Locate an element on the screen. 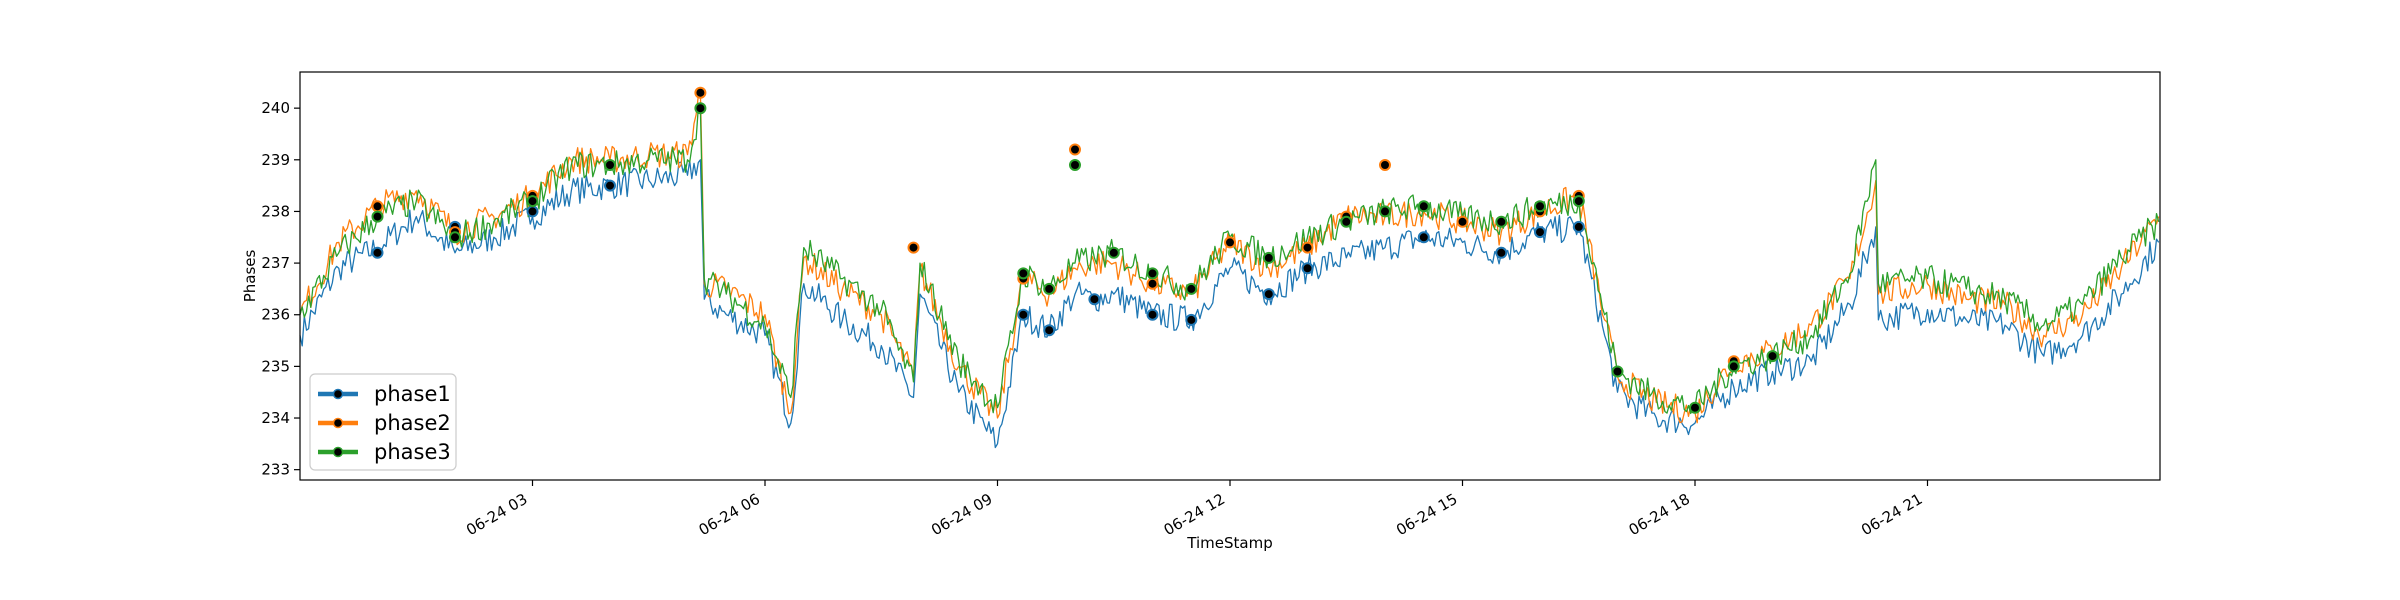  legend-marker-phase3 is located at coordinates (338, 452).